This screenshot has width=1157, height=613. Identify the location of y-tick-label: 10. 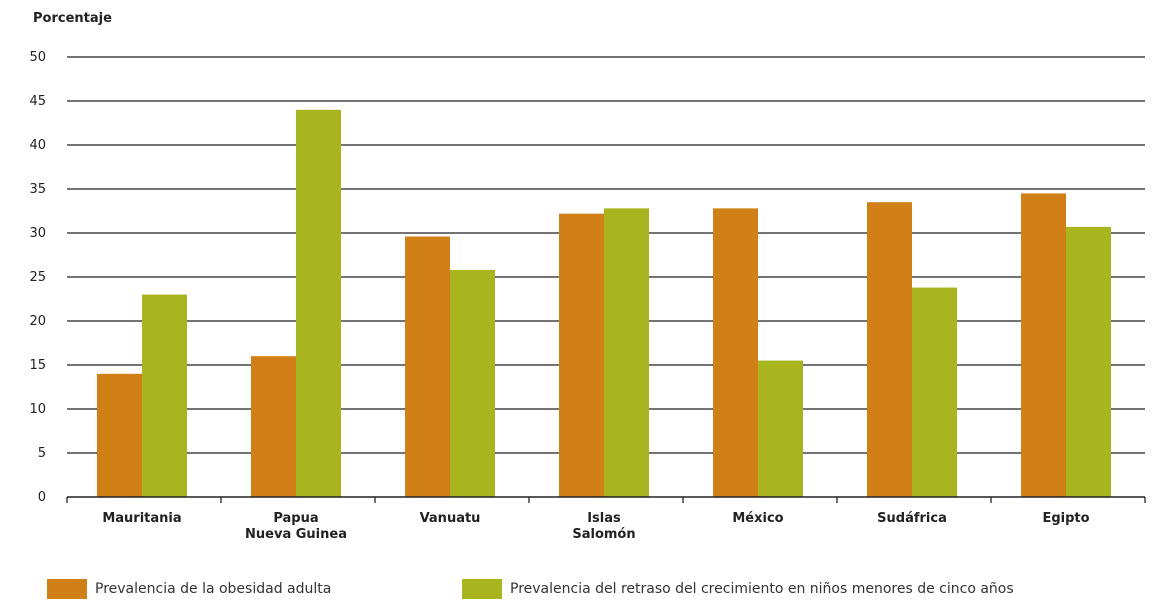
(37, 409).